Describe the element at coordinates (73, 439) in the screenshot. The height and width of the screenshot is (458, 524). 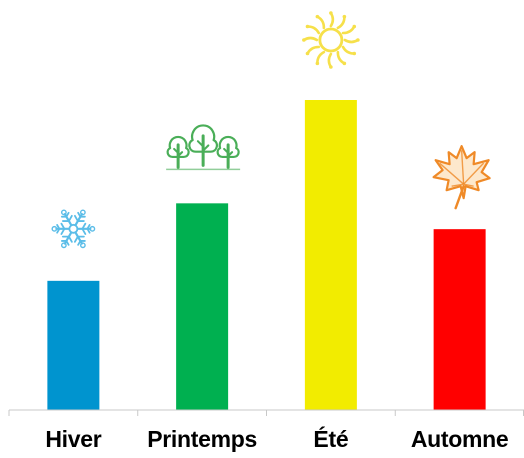
I see `category-label-hiver: Hiver` at that location.